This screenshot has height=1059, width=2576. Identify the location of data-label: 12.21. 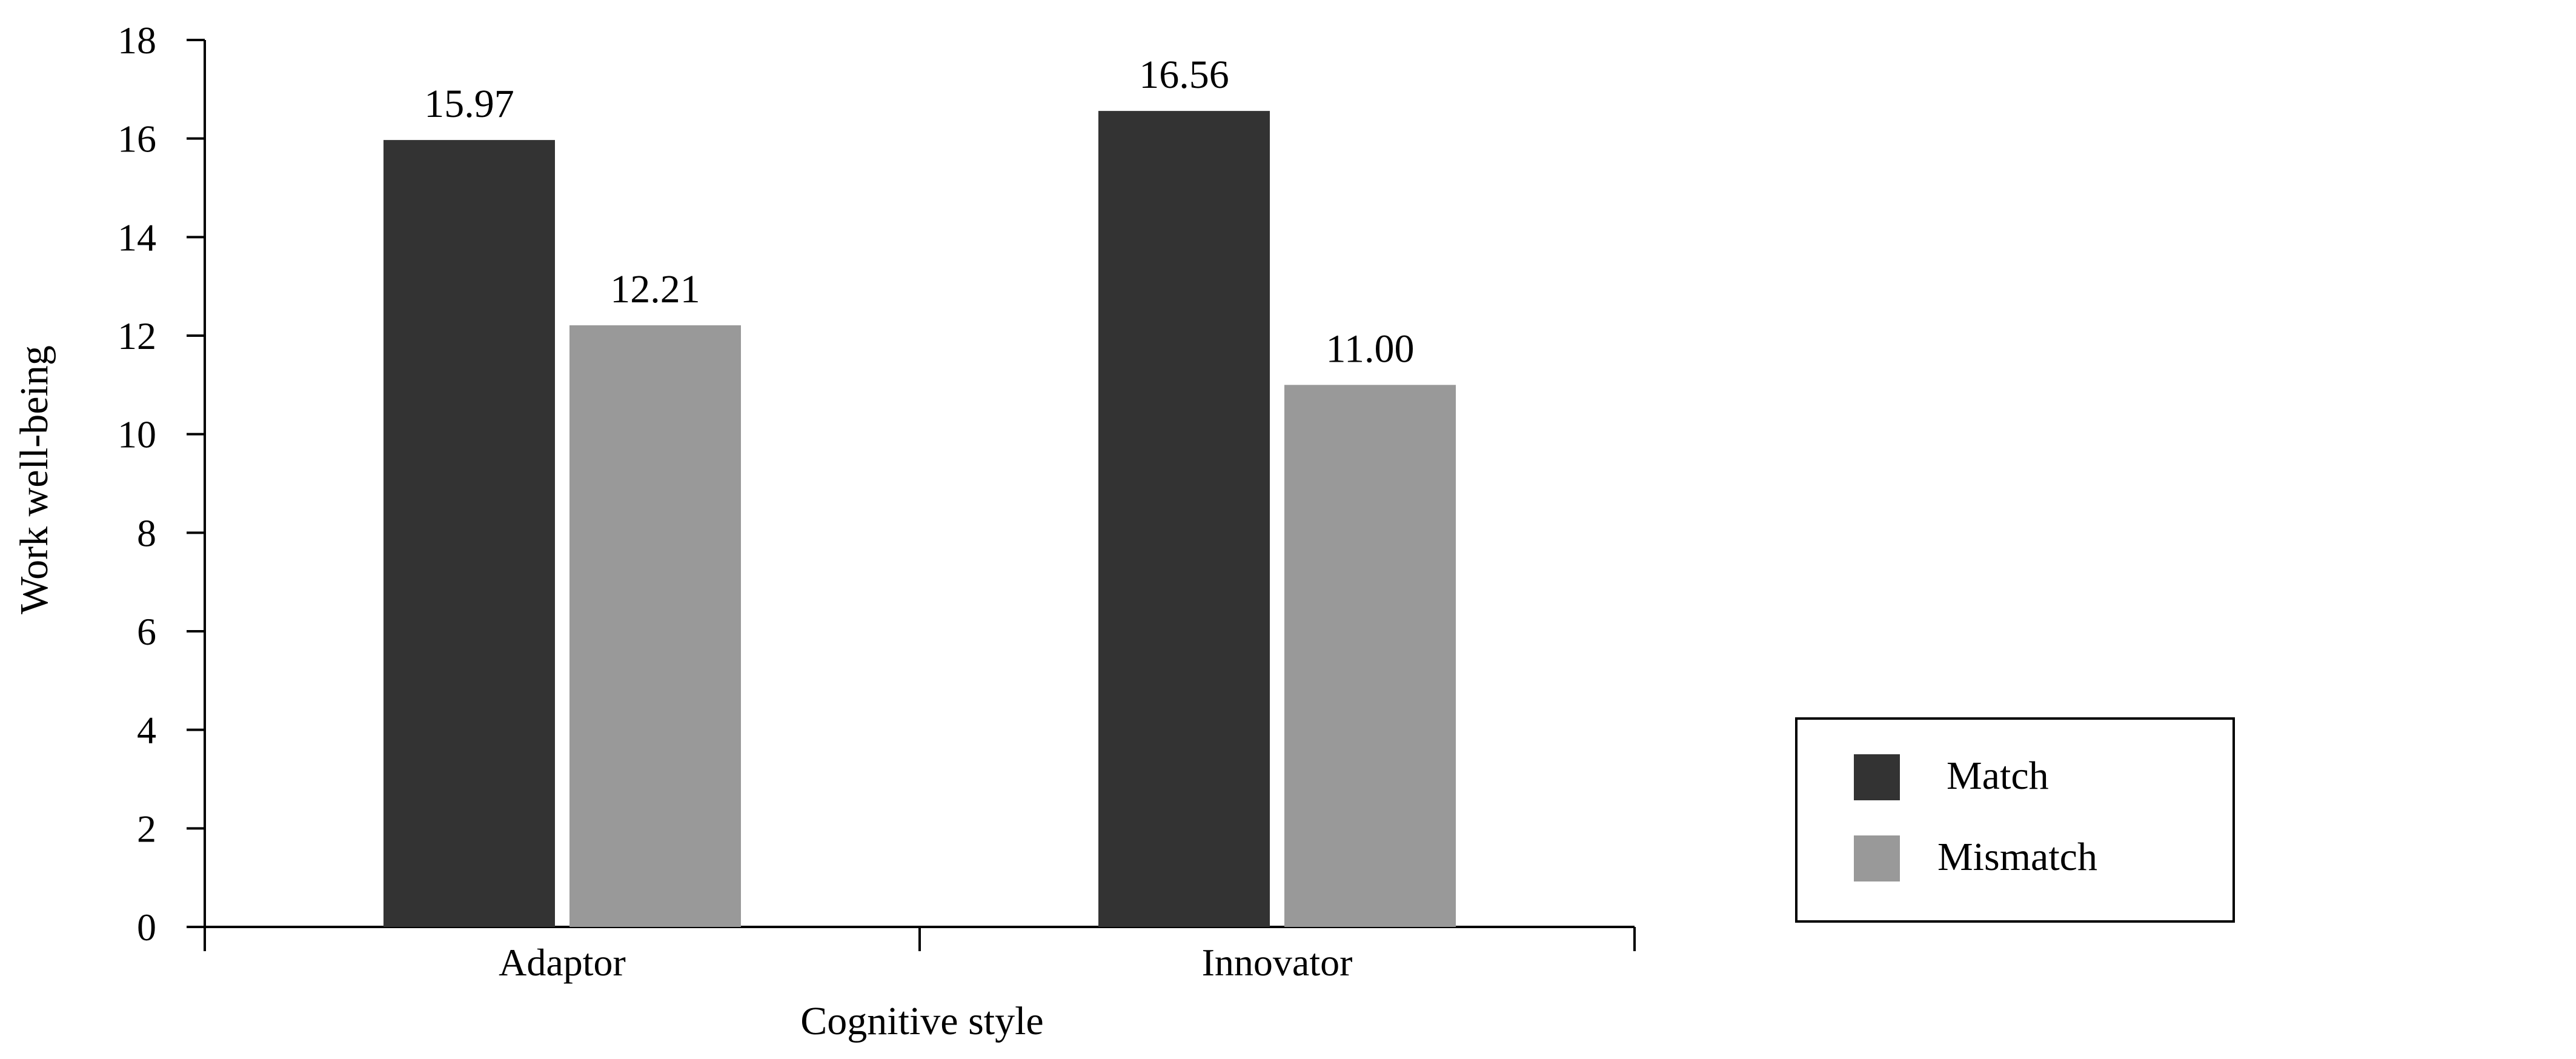
(655, 289).